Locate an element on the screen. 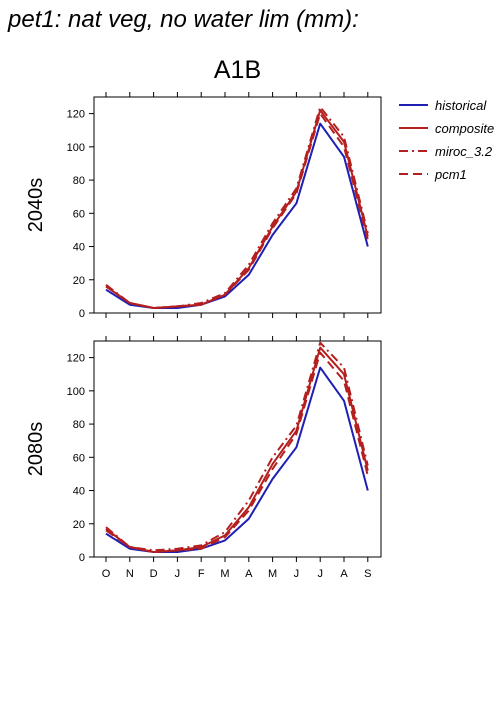  series-line-pcm1 is located at coordinates (237, 210).